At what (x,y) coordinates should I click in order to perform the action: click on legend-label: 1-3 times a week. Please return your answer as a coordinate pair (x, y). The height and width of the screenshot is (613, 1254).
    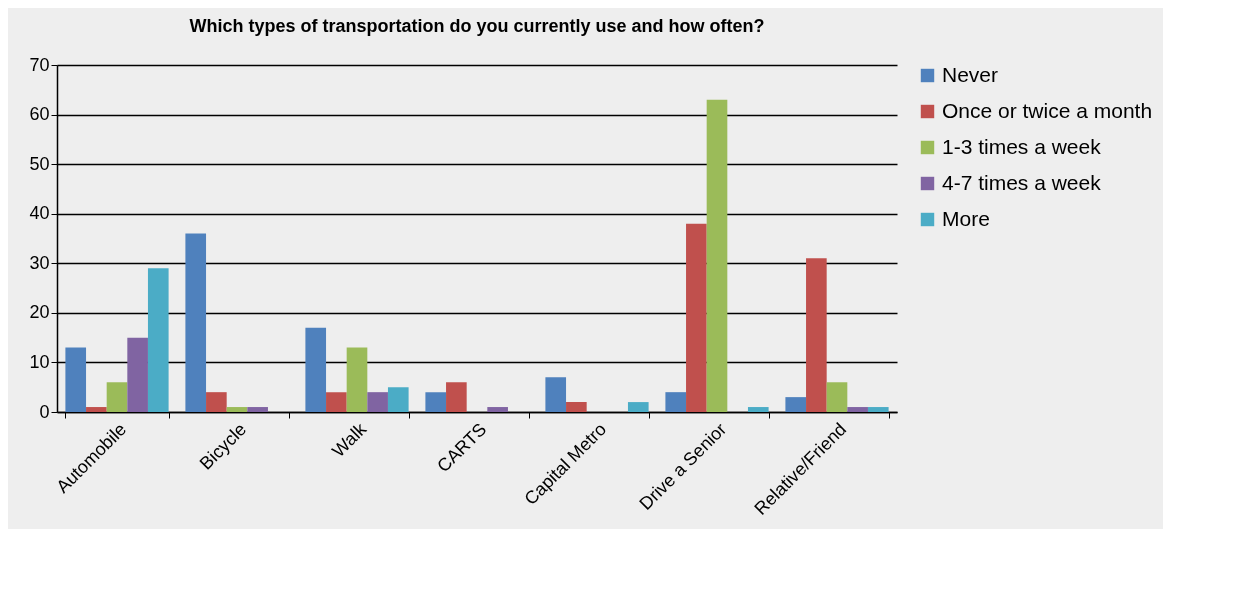
    Looking at the image, I should click on (1022, 146).